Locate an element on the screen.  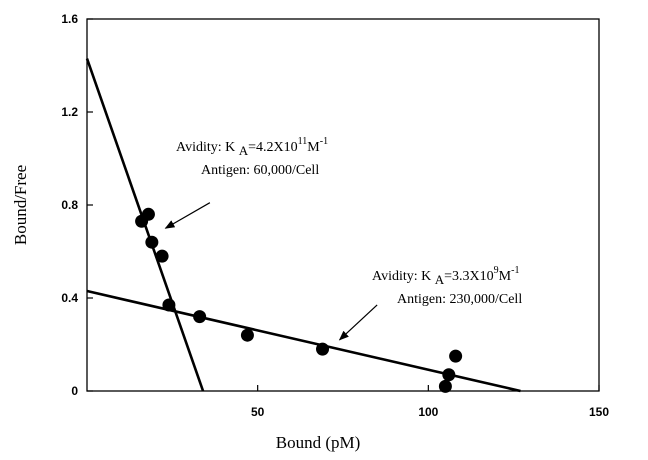
x-tick-label: 150 is located at coordinates (599, 412).